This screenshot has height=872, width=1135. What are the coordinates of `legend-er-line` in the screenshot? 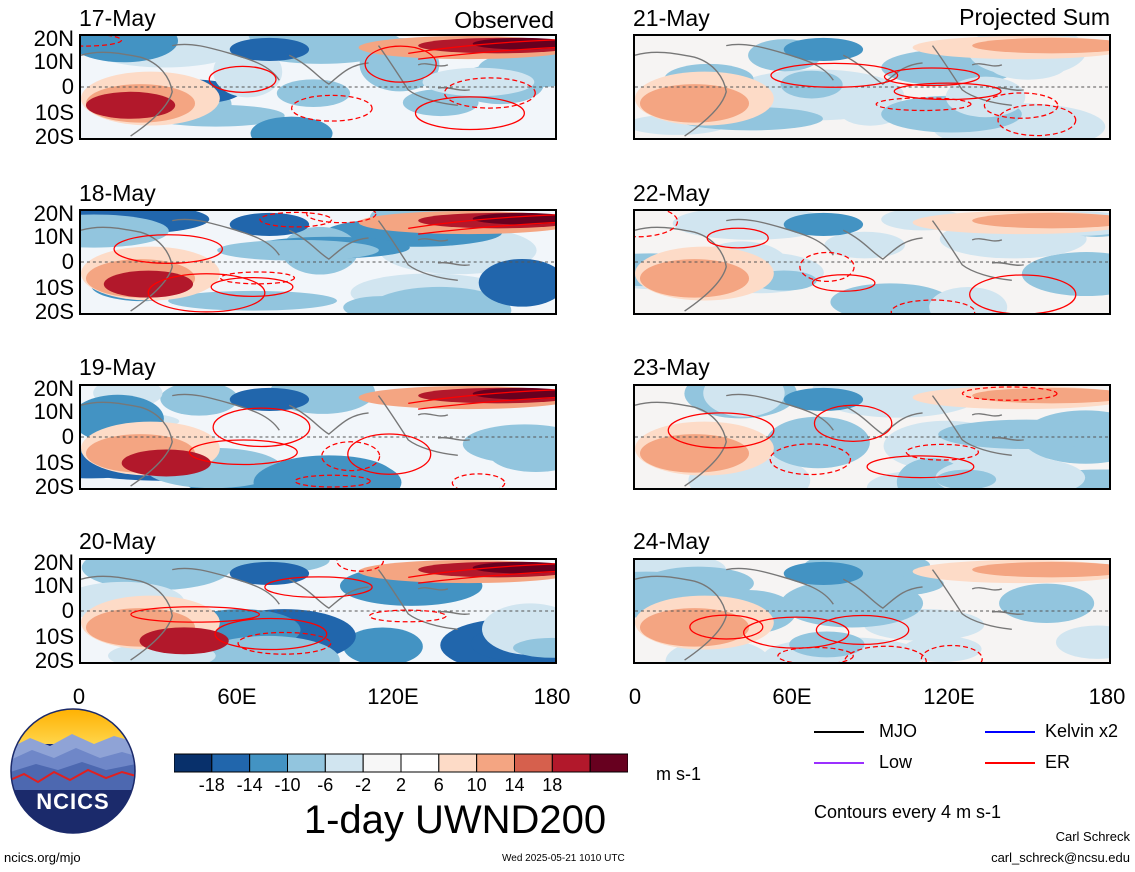 It's located at (1010, 763).